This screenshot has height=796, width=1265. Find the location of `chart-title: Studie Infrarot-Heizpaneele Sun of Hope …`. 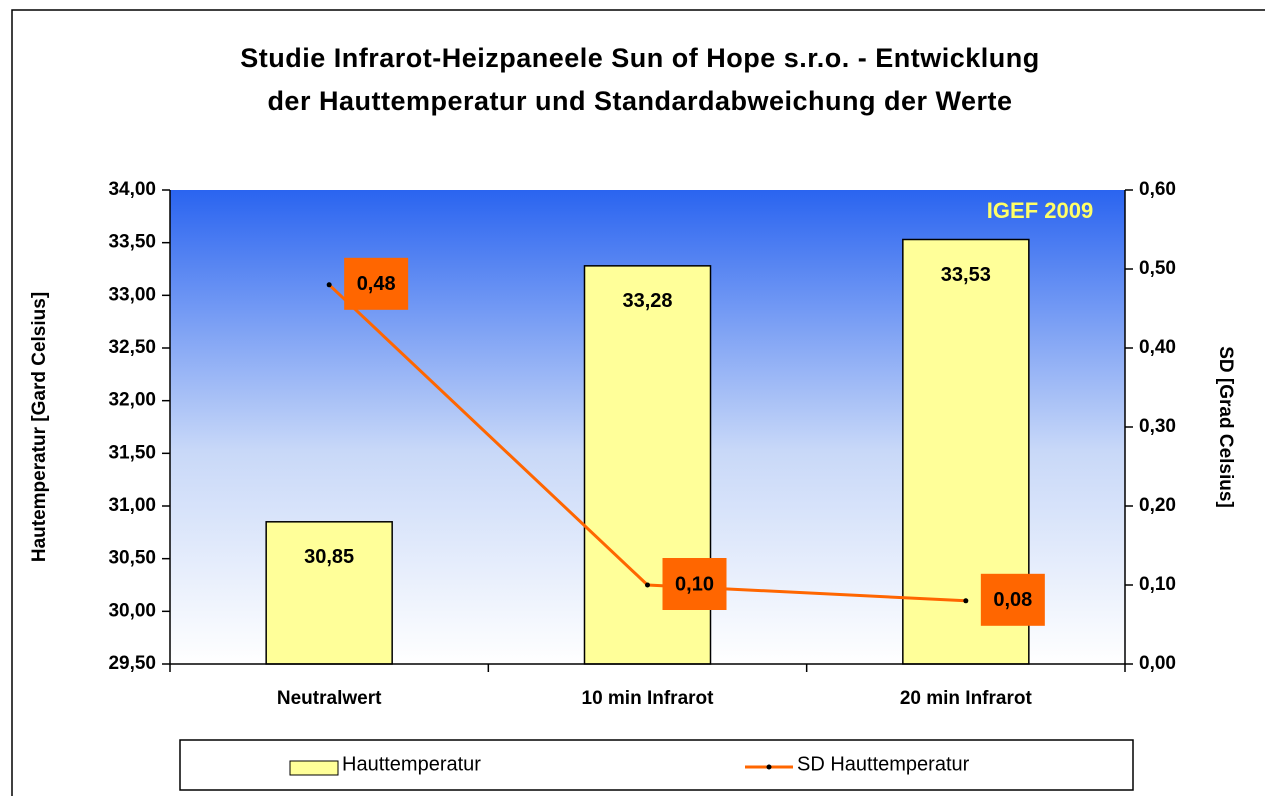

chart-title: Studie Infrarot-Heizpaneele Sun of Hope … is located at coordinates (640, 58).